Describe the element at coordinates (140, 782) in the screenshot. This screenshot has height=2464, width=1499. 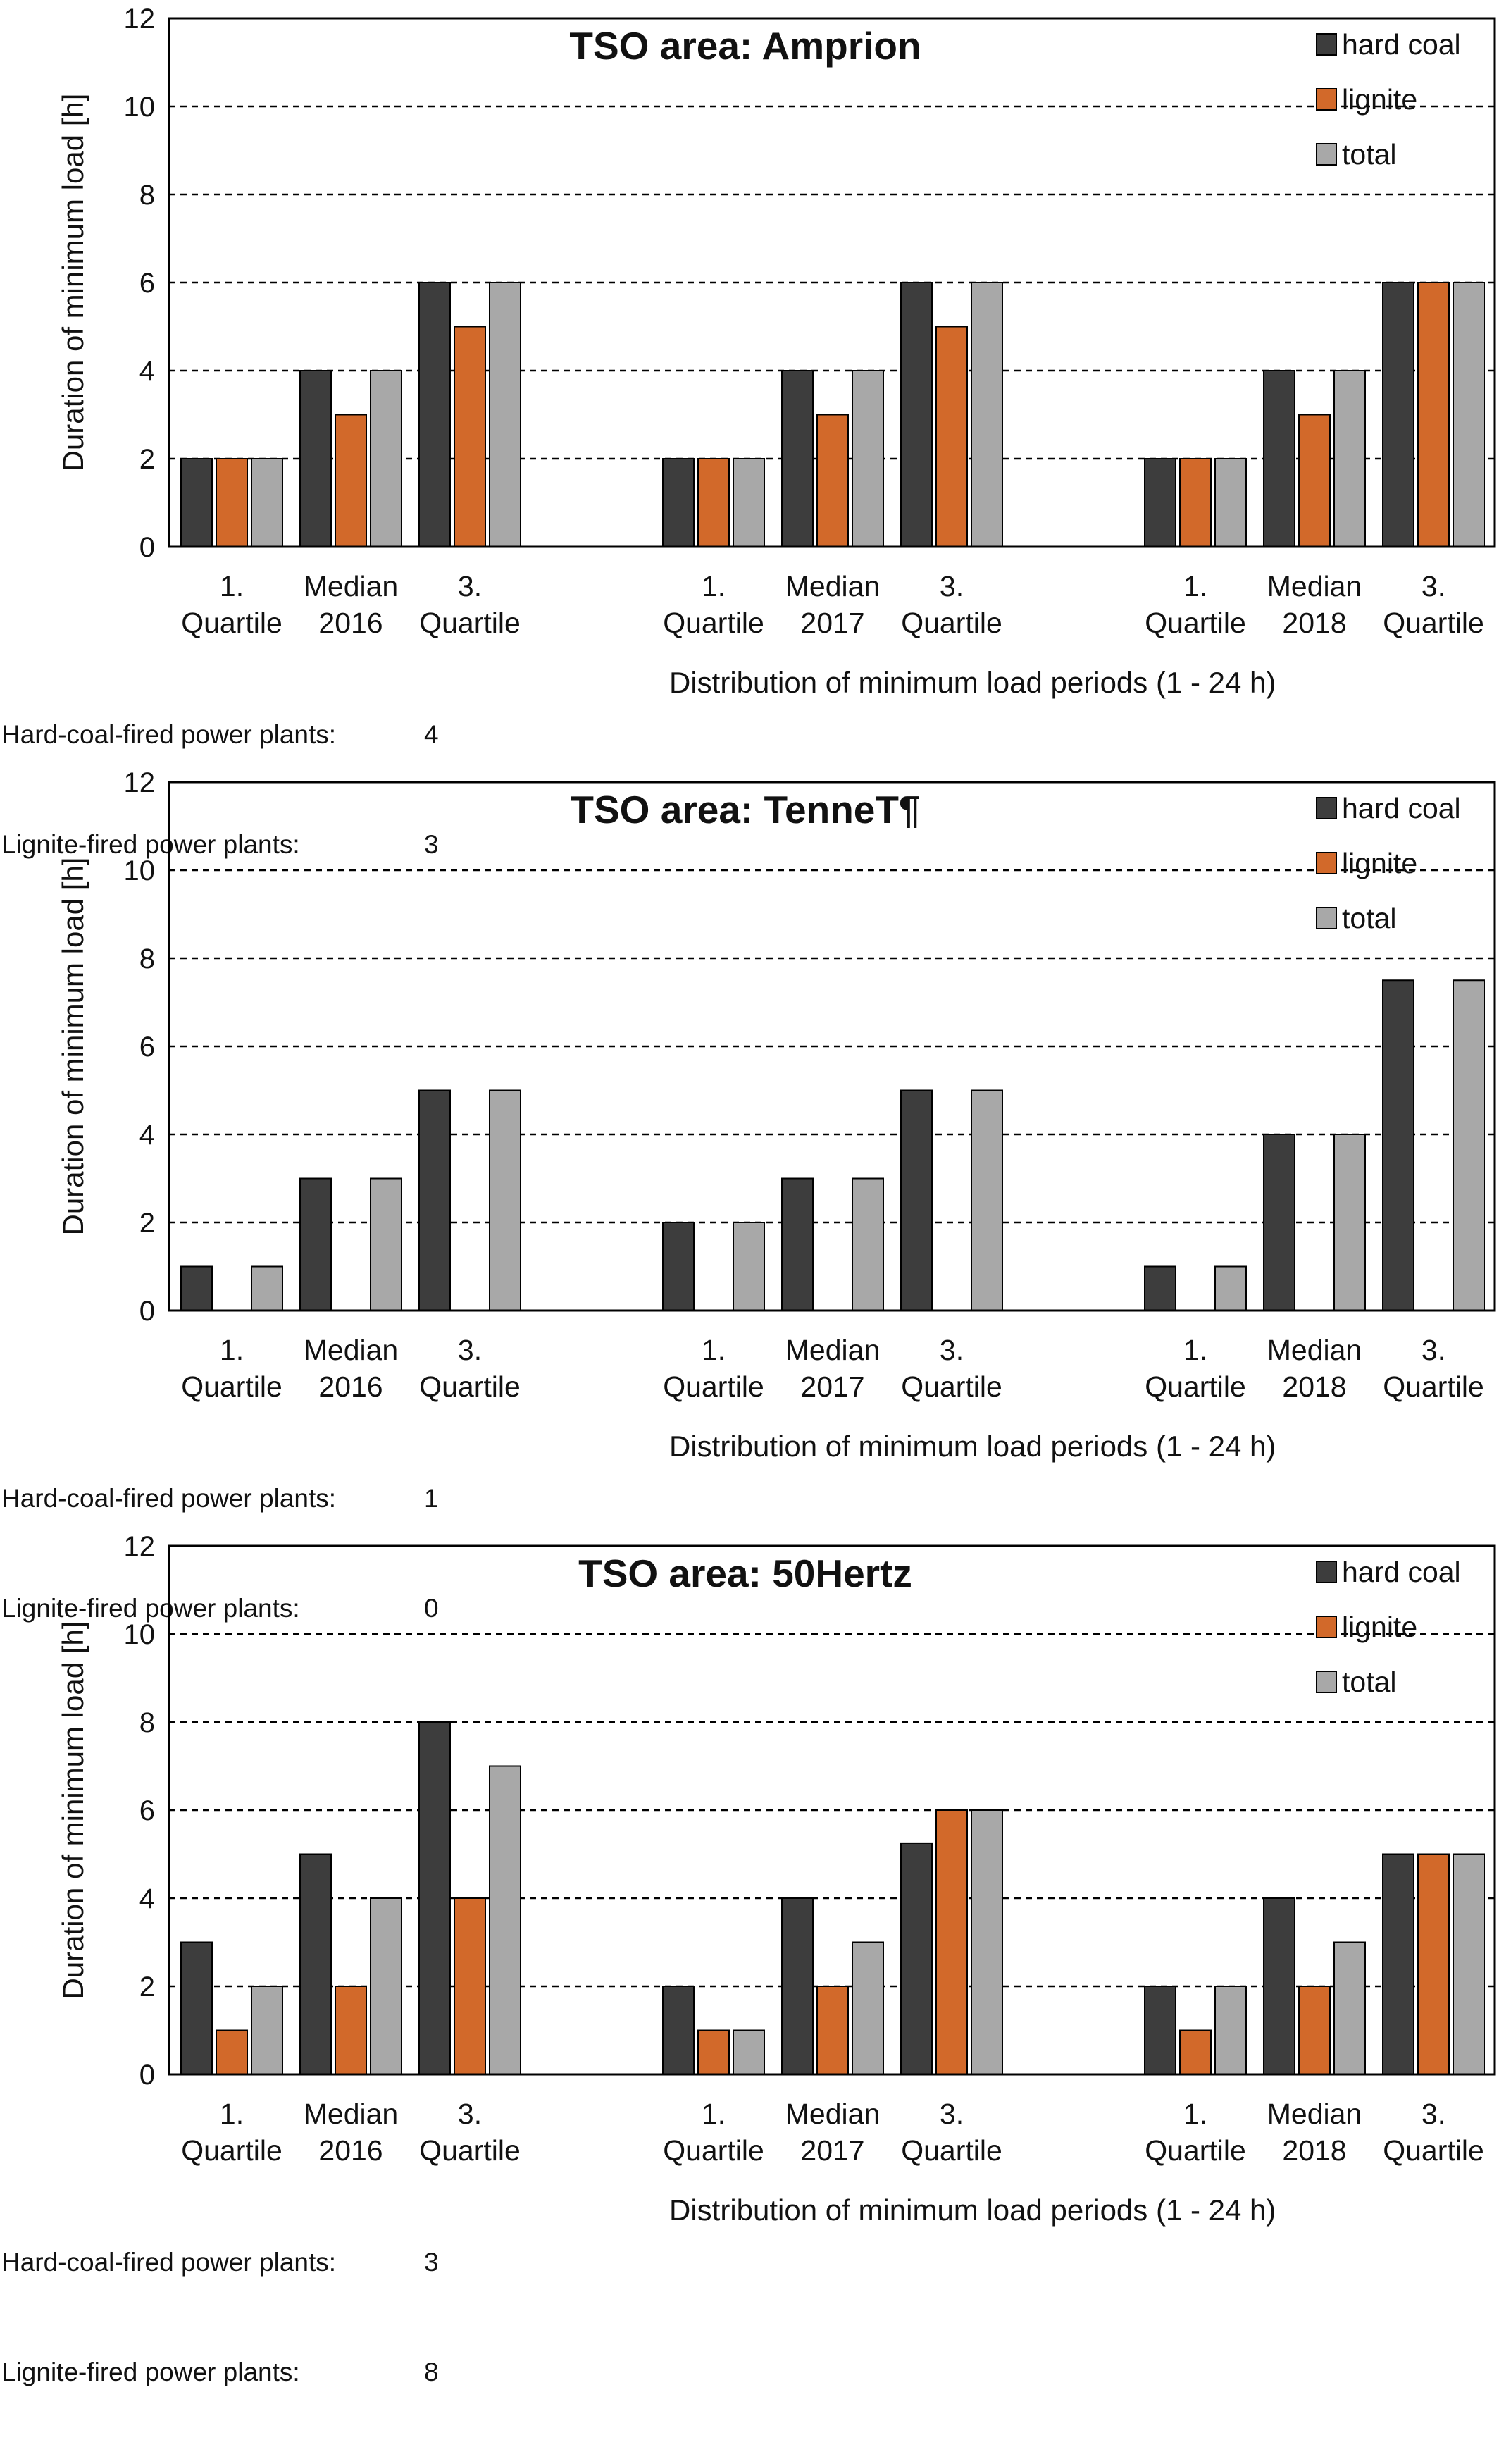
I see `y-tick-label: 12` at that location.